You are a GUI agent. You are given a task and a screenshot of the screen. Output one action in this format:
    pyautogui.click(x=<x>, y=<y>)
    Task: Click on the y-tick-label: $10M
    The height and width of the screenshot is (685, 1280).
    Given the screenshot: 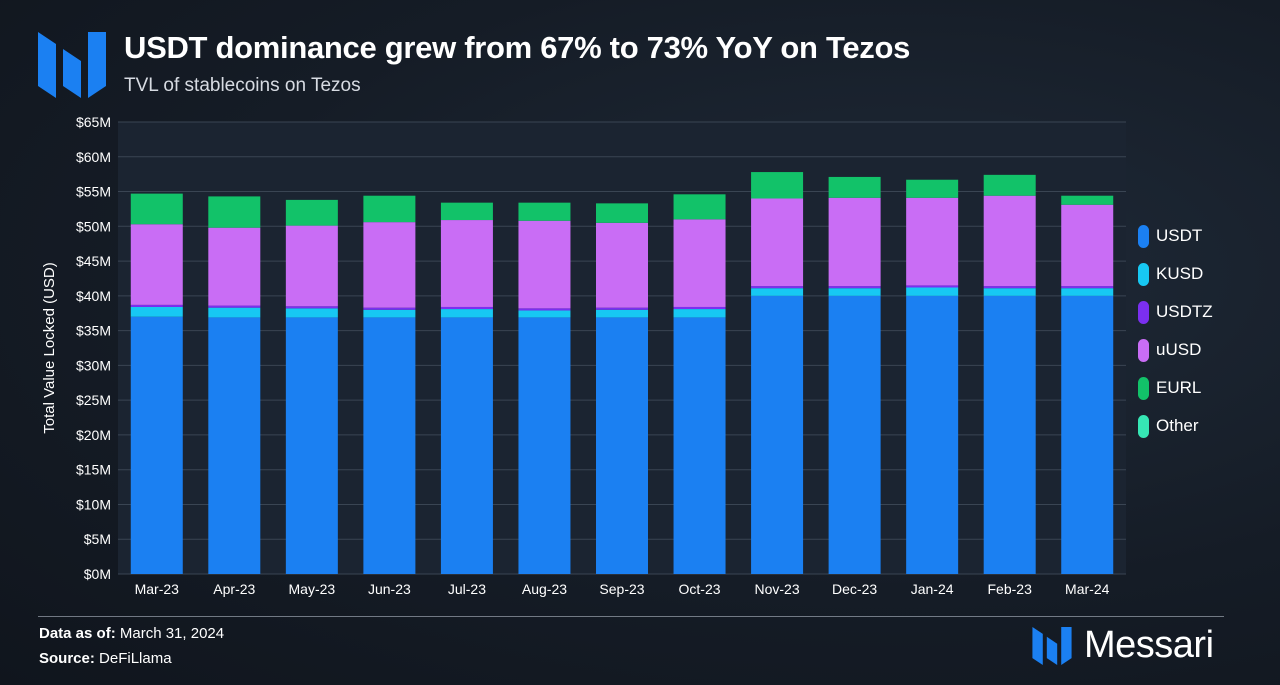 What is the action you would take?
    pyautogui.click(x=93, y=504)
    